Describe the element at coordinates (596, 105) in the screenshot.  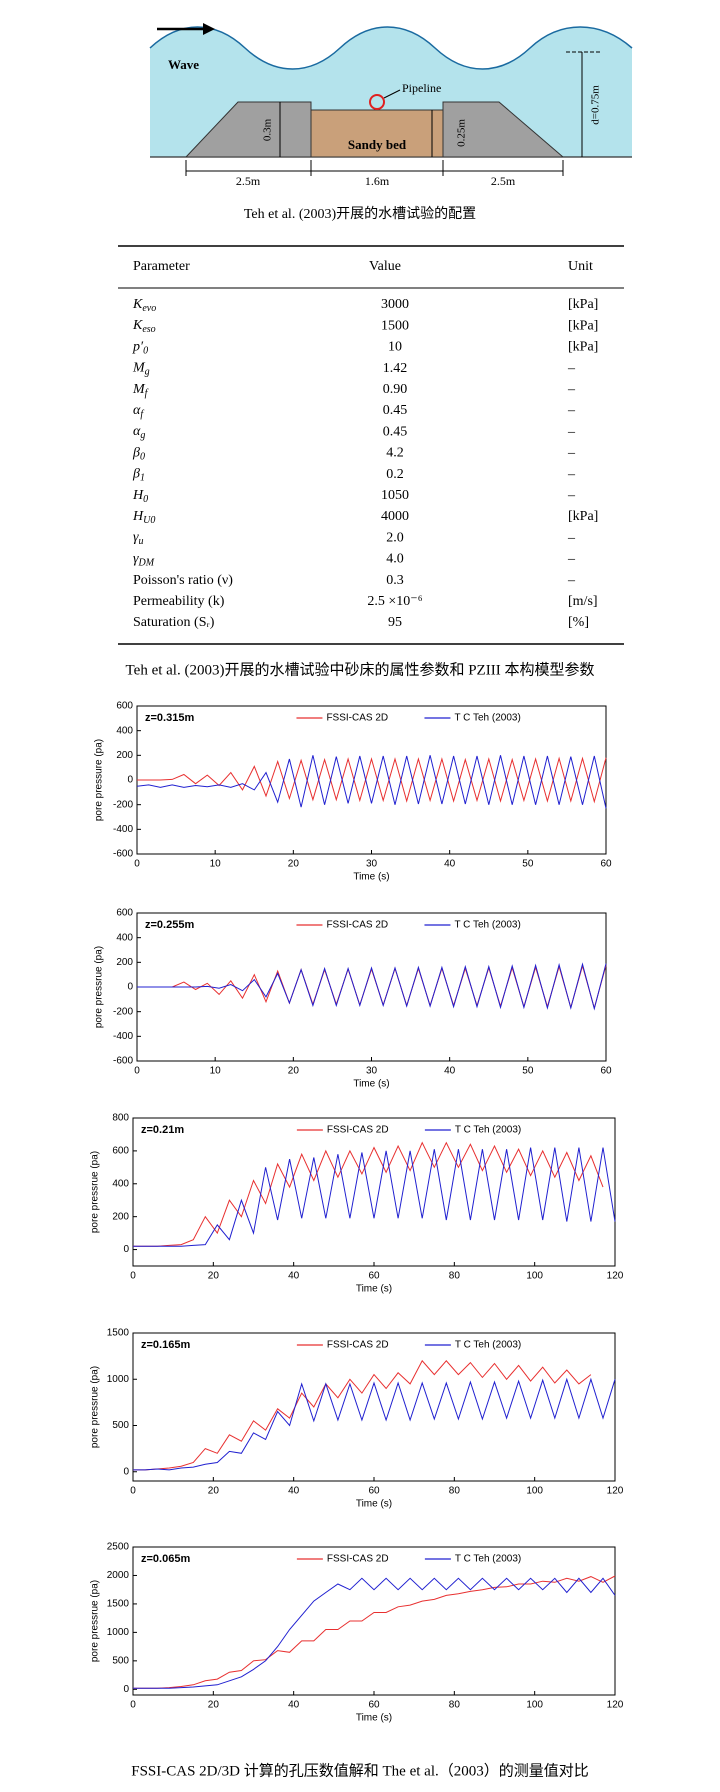
I see `depth-label: d=0.75m` at that location.